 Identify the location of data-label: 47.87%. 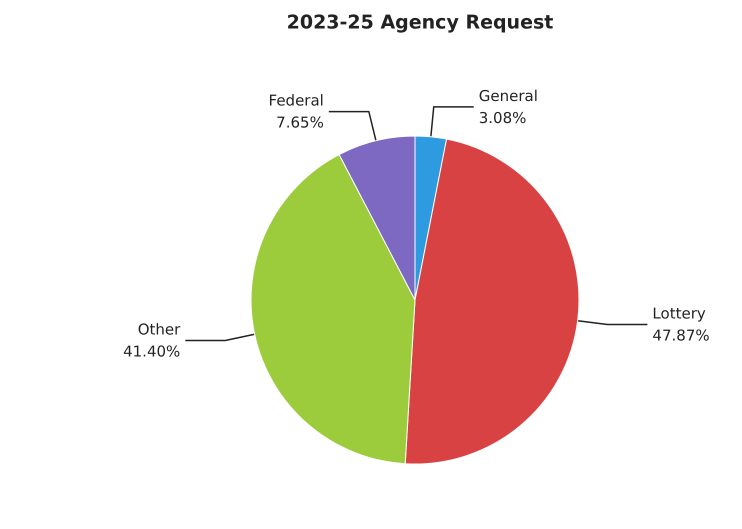
(681, 335).